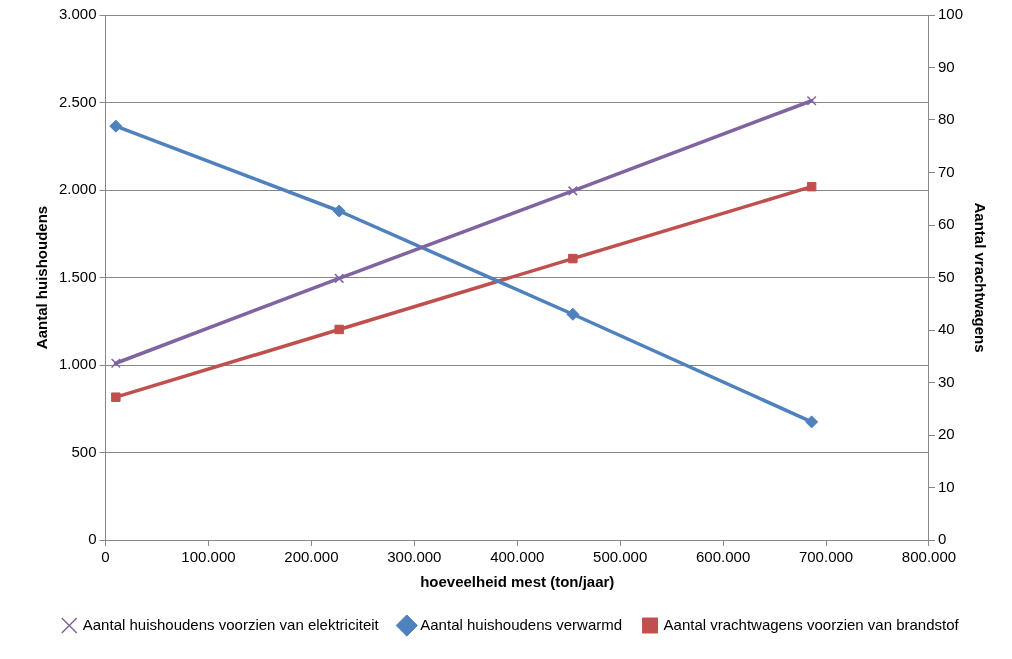 Image resolution: width=1012 pixels, height=659 pixels. What do you see at coordinates (517, 557) in the screenshot?
I see `x-tick-label: 400.000` at bounding box center [517, 557].